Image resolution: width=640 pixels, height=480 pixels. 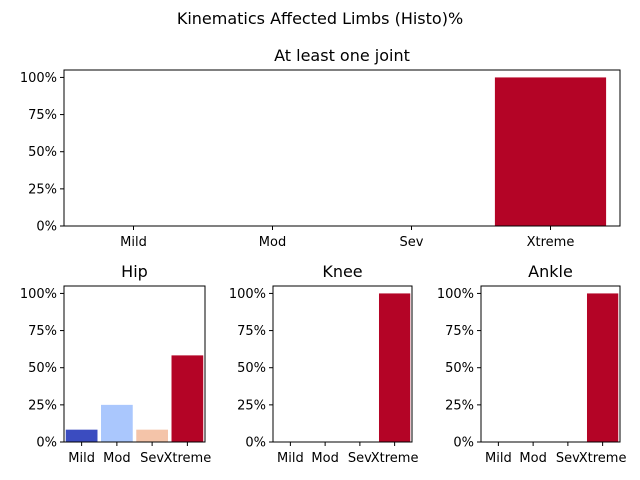 What do you see at coordinates (187, 398) in the screenshot?
I see `bar-hip-xtreme` at bounding box center [187, 398].